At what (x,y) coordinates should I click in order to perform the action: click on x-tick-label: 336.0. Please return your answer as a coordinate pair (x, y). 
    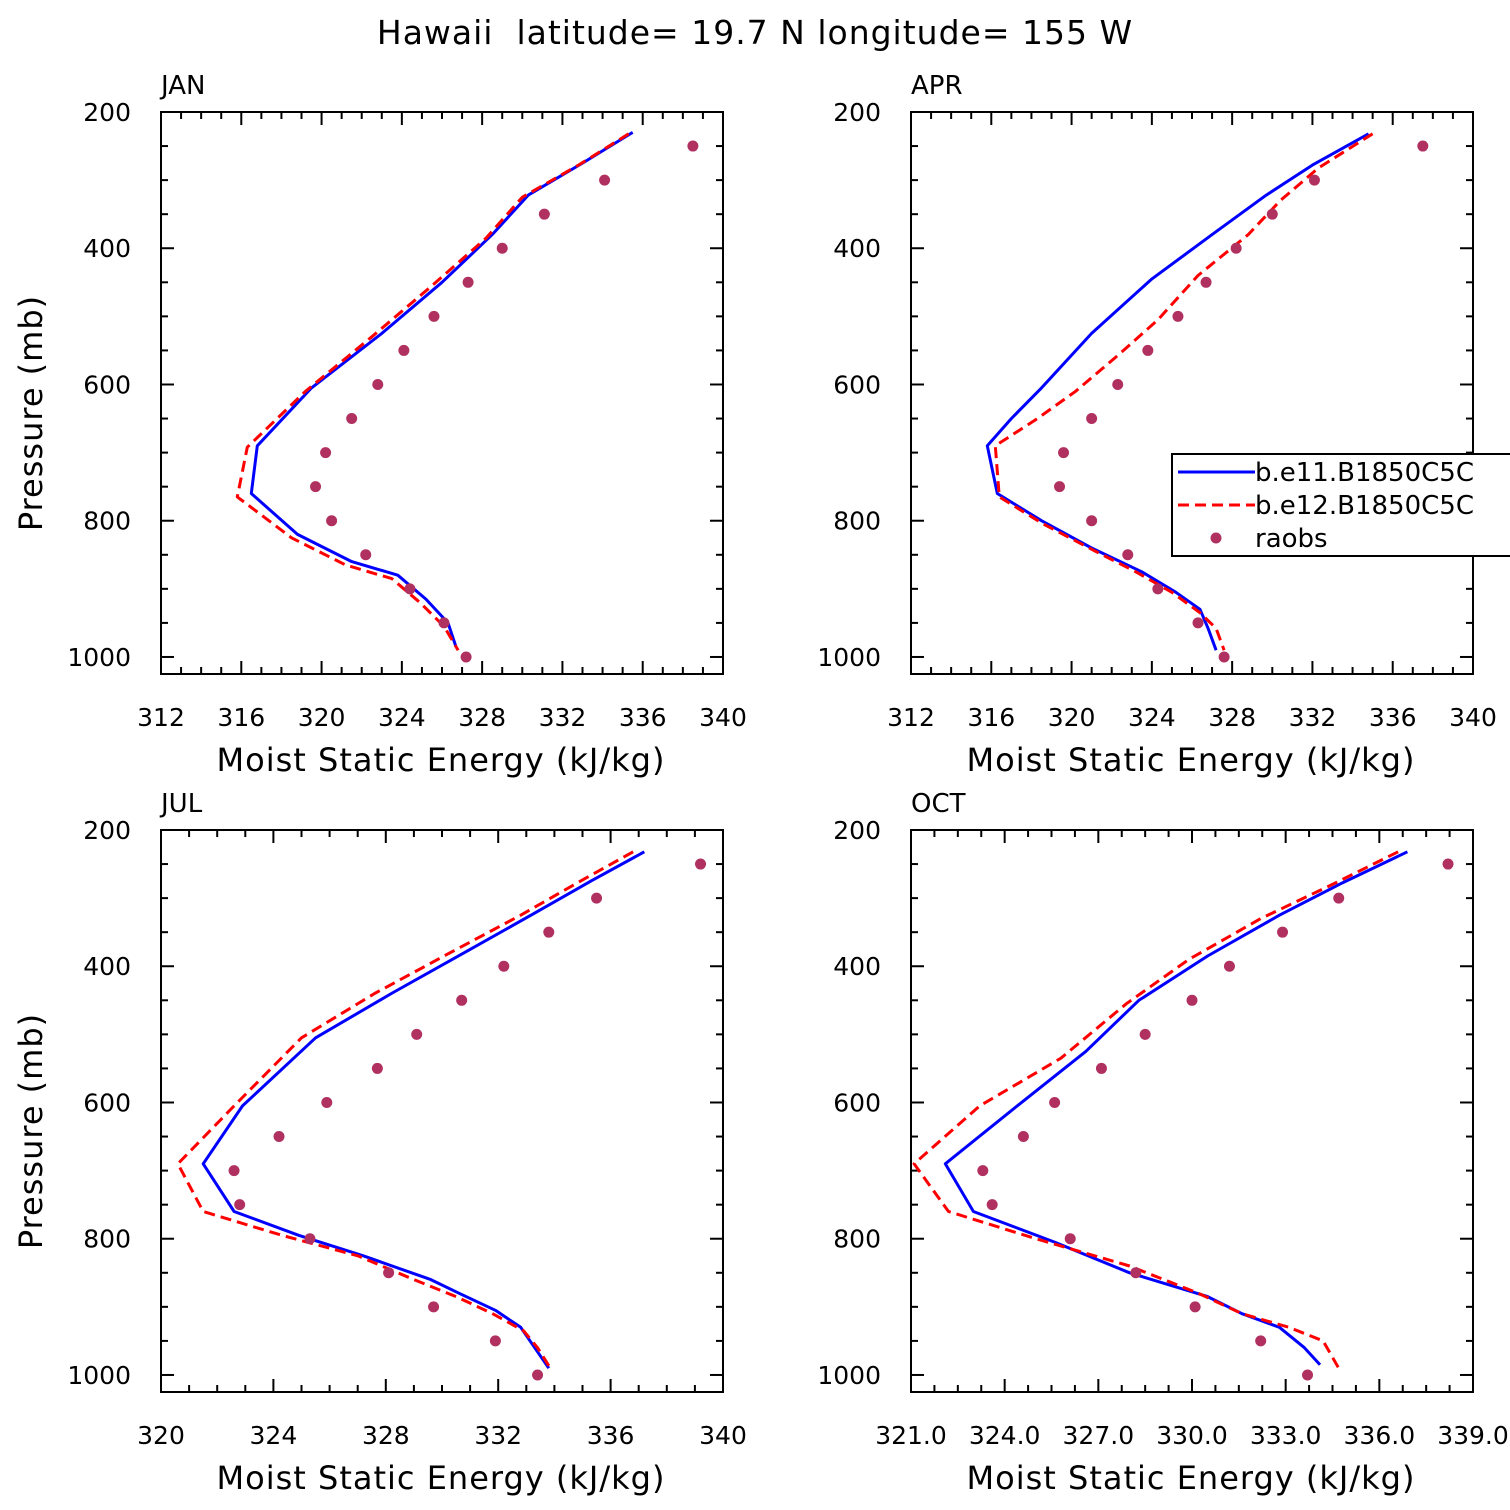
    Looking at the image, I should click on (1380, 1435).